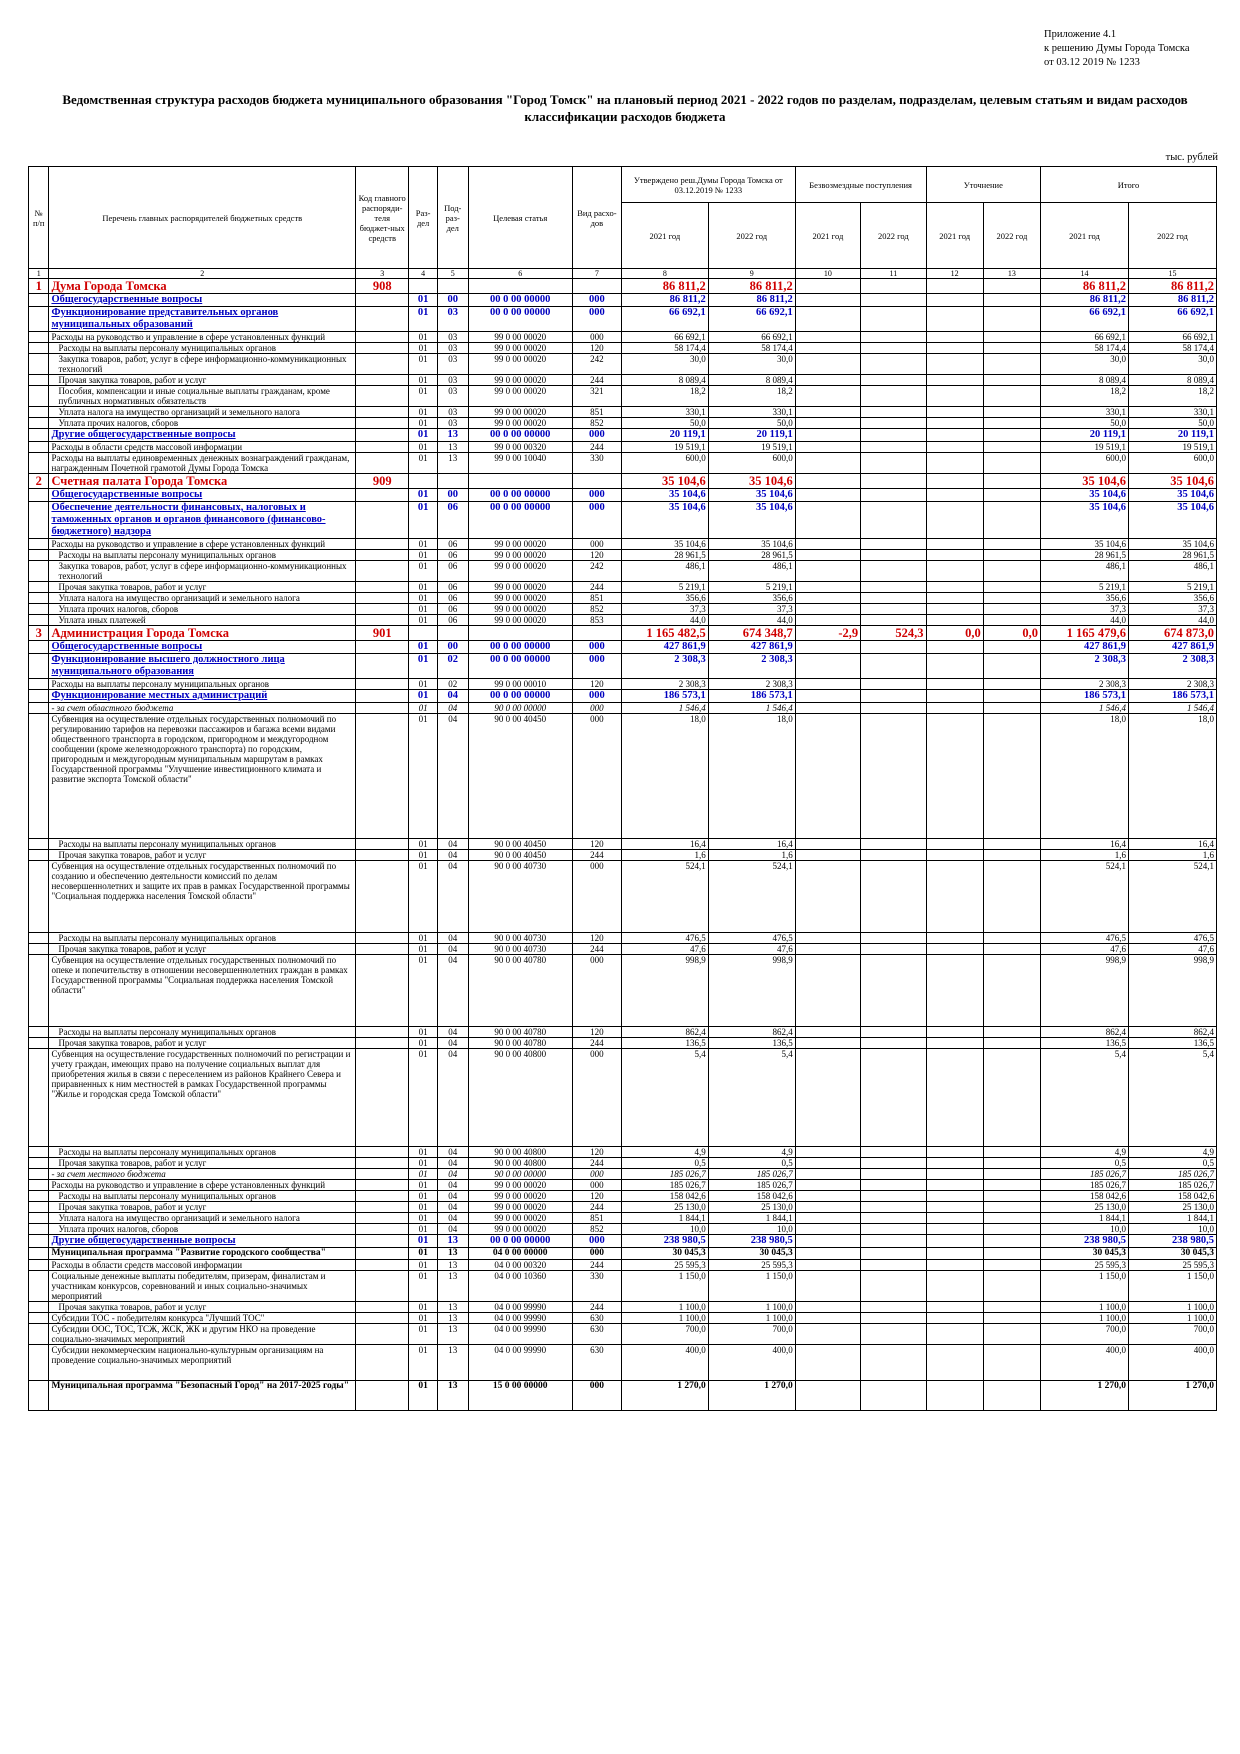  I want to click on approved-2022-cell: 238 980,5, so click(751, 1241).